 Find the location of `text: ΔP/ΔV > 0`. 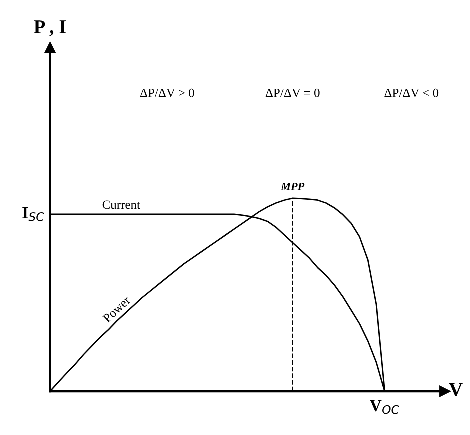

text: ΔP/ΔV > 0 is located at coordinates (167, 93).